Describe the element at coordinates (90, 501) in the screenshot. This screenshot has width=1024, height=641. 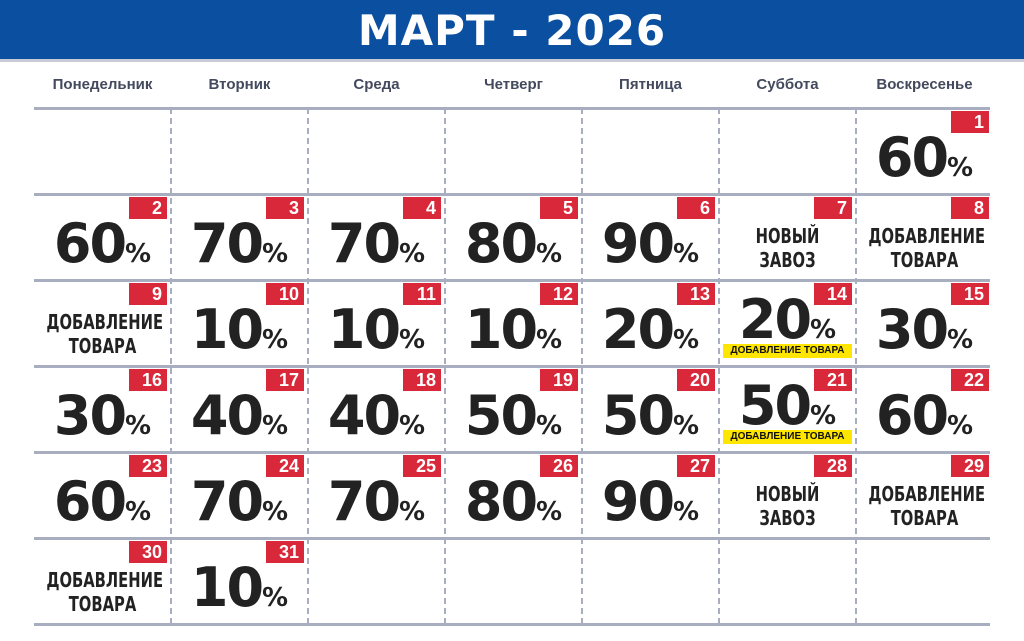
I see `discount-value: 60` at that location.